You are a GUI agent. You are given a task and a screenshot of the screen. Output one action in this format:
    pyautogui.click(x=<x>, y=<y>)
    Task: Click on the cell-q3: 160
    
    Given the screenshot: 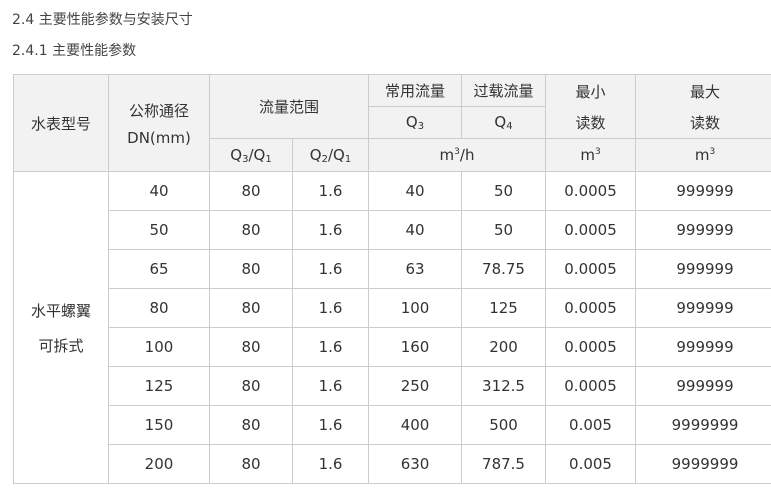 What is the action you would take?
    pyautogui.click(x=415, y=347)
    